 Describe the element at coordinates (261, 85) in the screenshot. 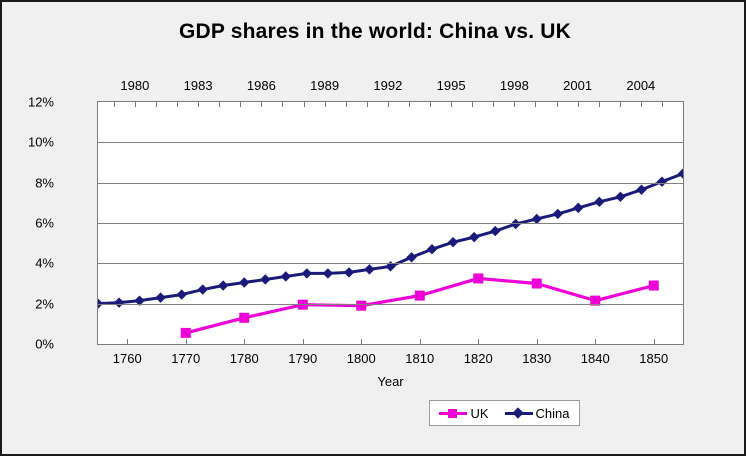

I see `top-tick-label: 1986` at that location.